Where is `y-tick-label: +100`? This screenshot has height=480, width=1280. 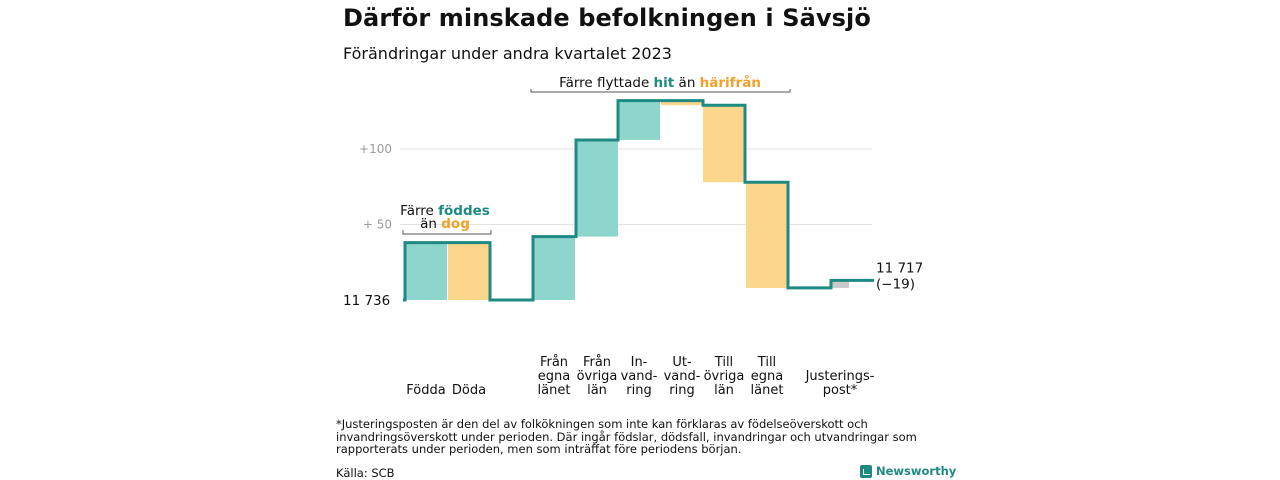 y-tick-label: +100 is located at coordinates (375, 149).